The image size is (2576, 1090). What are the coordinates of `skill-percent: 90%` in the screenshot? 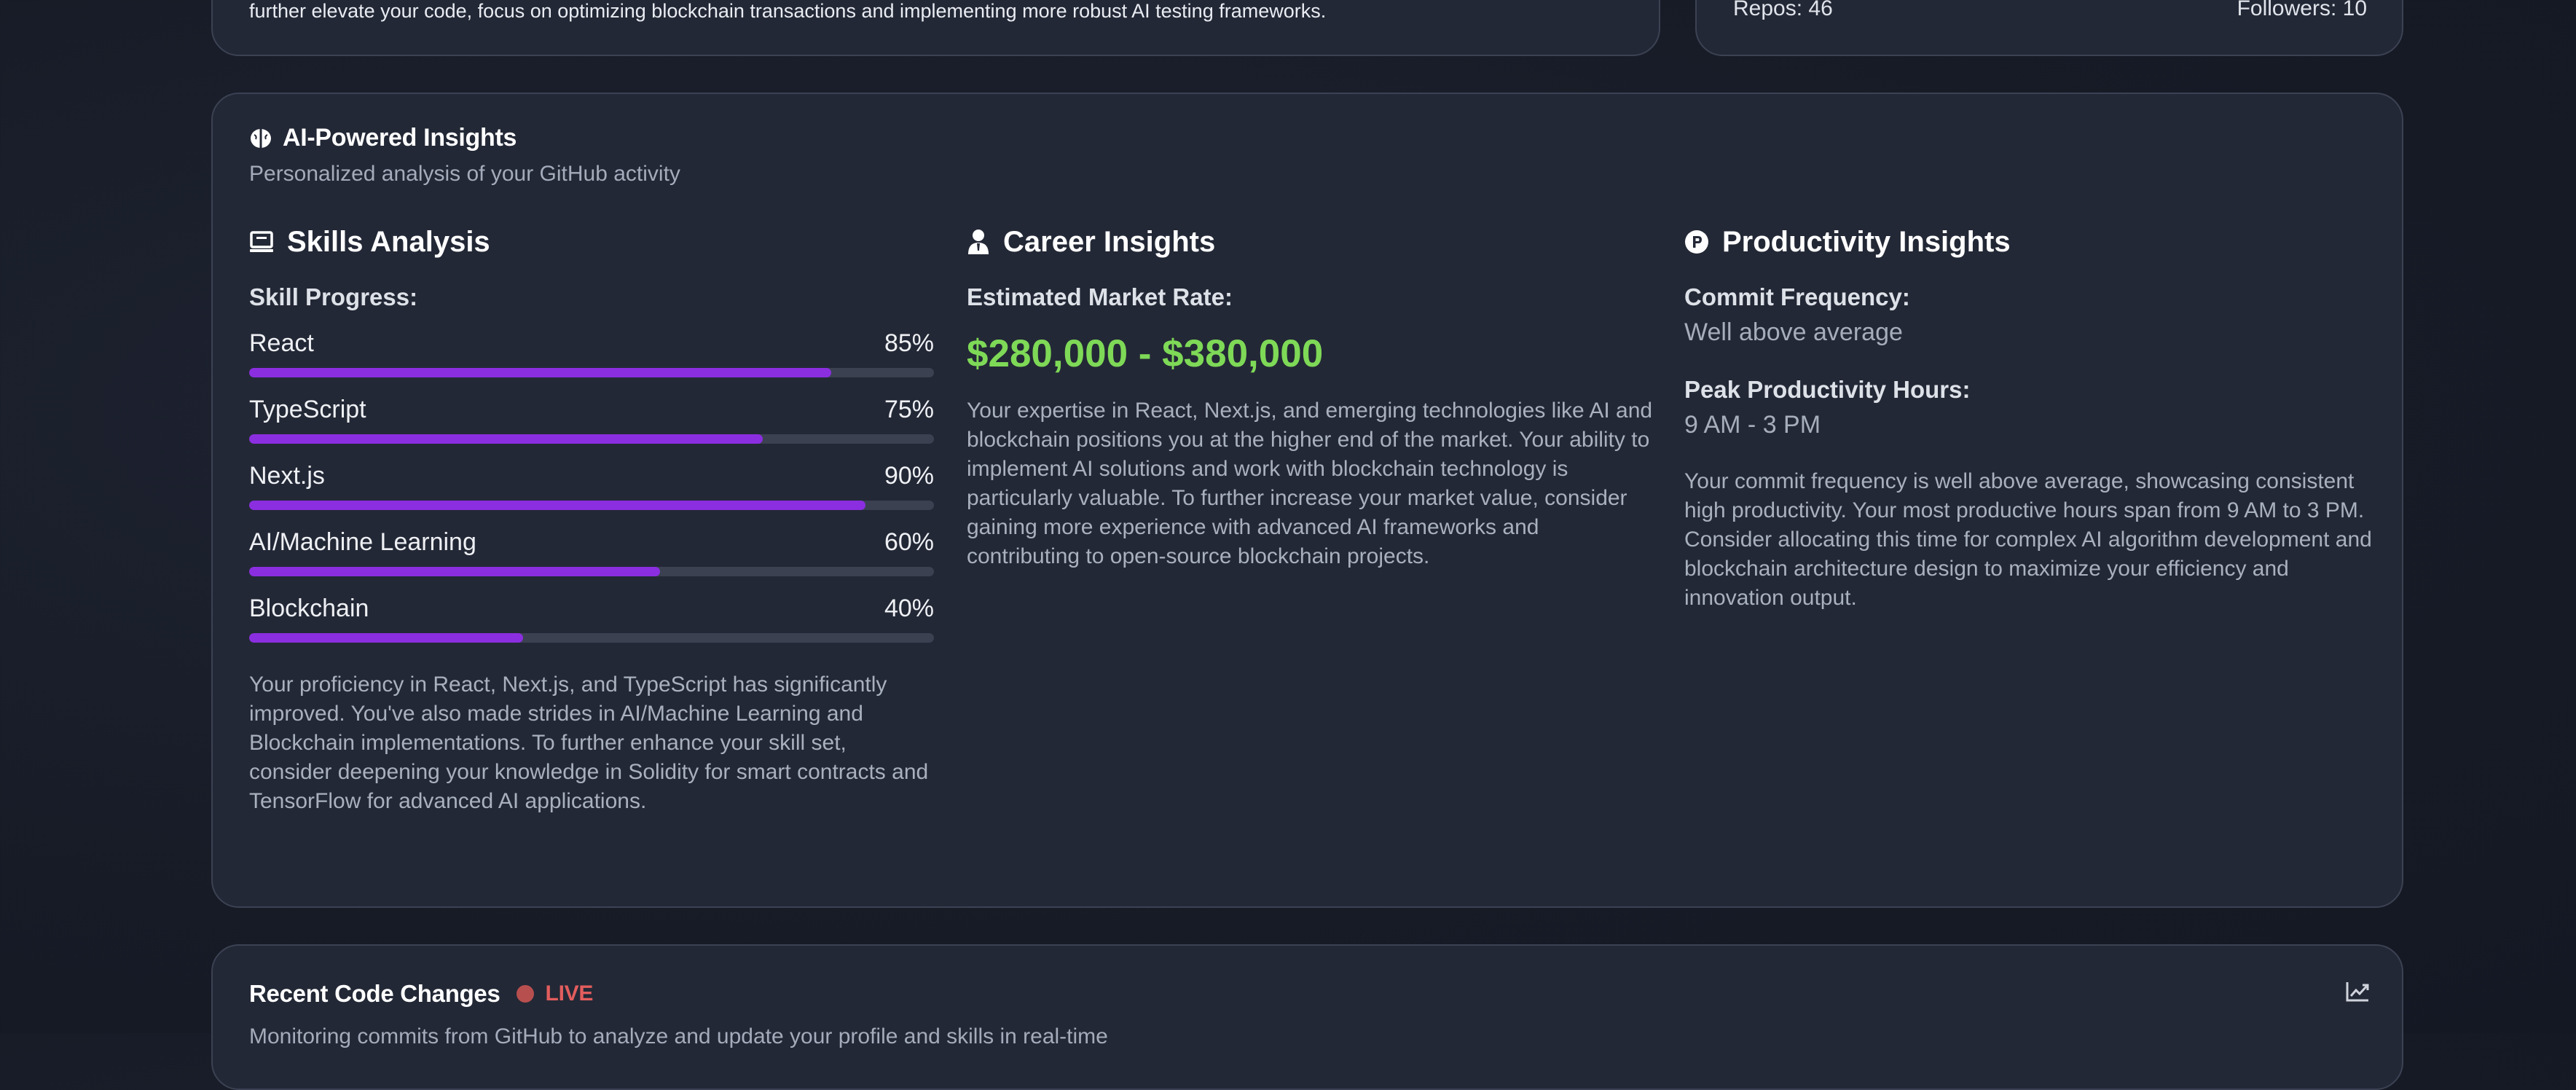 It's located at (909, 476).